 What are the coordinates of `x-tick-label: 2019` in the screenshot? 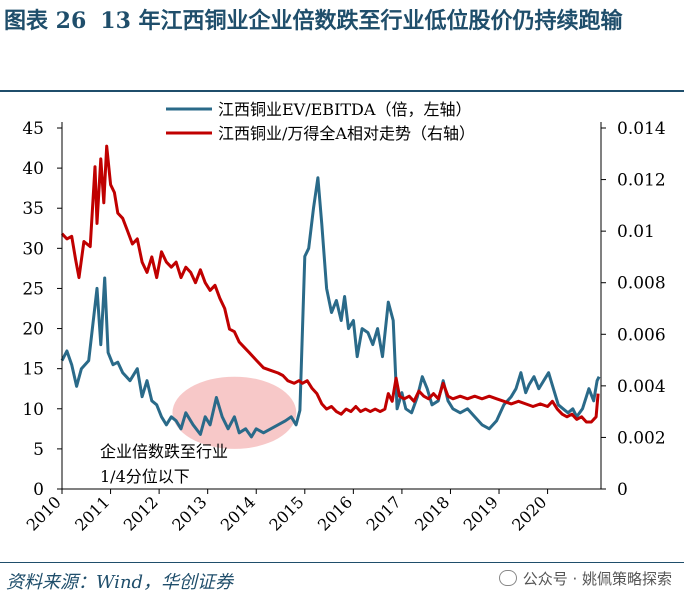 It's located at (481, 513).